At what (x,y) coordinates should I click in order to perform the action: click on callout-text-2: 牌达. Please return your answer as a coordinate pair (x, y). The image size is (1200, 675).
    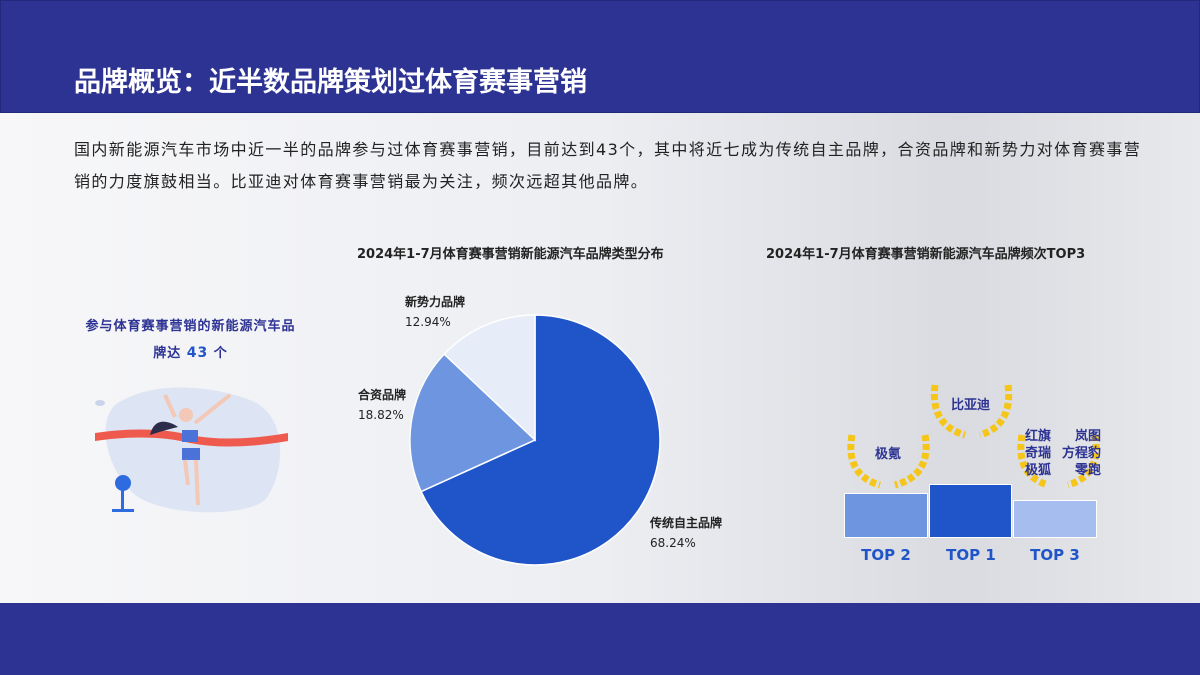
    Looking at the image, I should click on (167, 353).